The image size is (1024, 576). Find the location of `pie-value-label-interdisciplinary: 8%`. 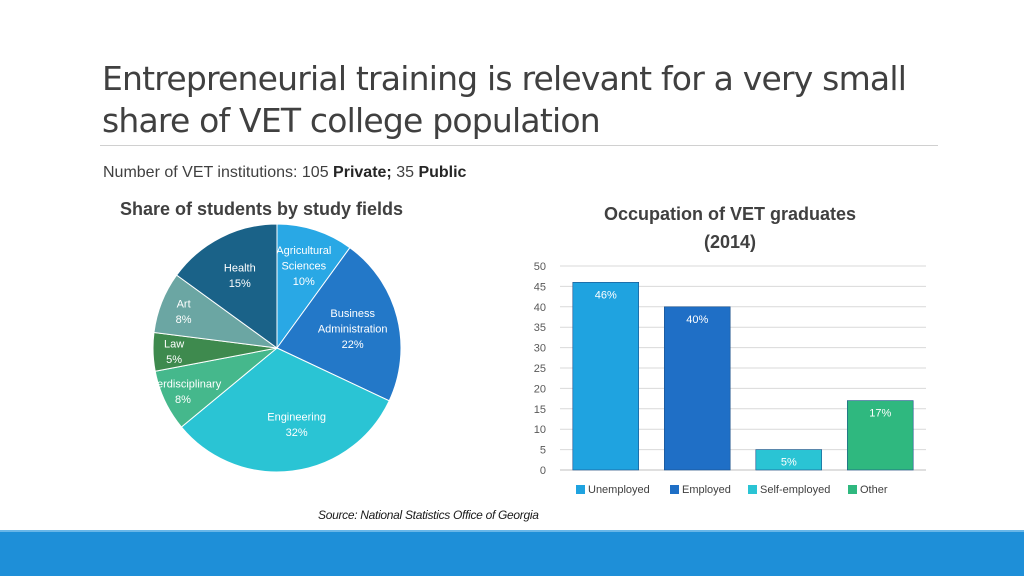

pie-value-label-interdisciplinary: 8% is located at coordinates (183, 400).